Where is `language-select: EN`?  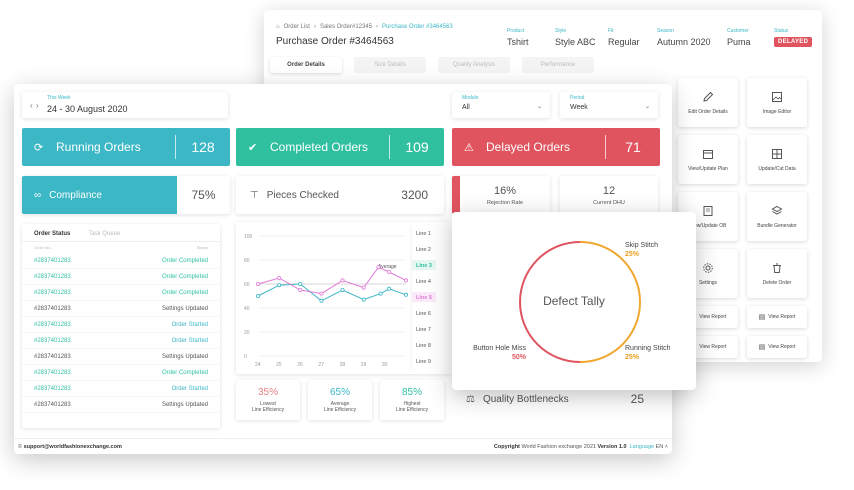 language-select: EN is located at coordinates (659, 446).